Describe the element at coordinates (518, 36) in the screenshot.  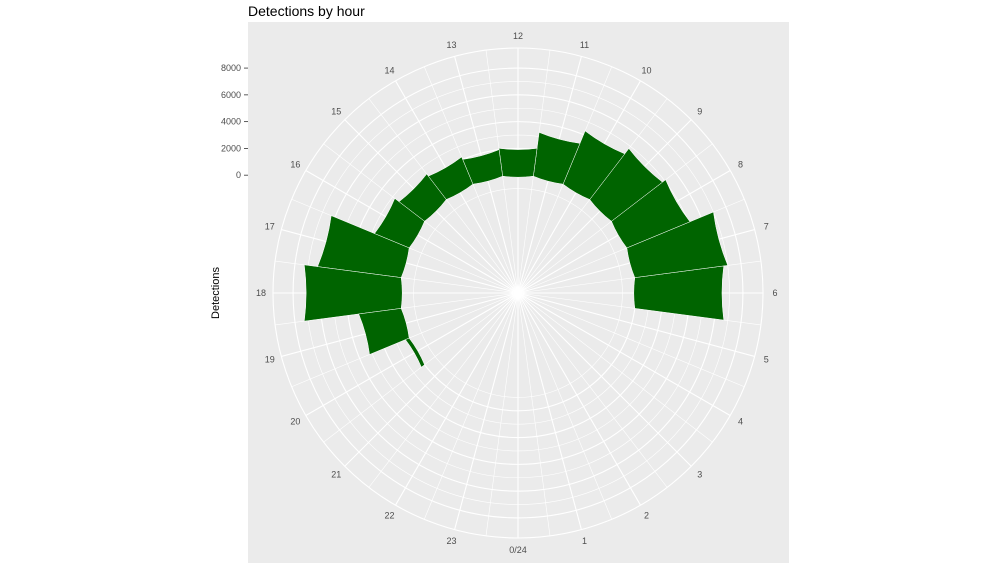
I see `hour-label: 12` at that location.